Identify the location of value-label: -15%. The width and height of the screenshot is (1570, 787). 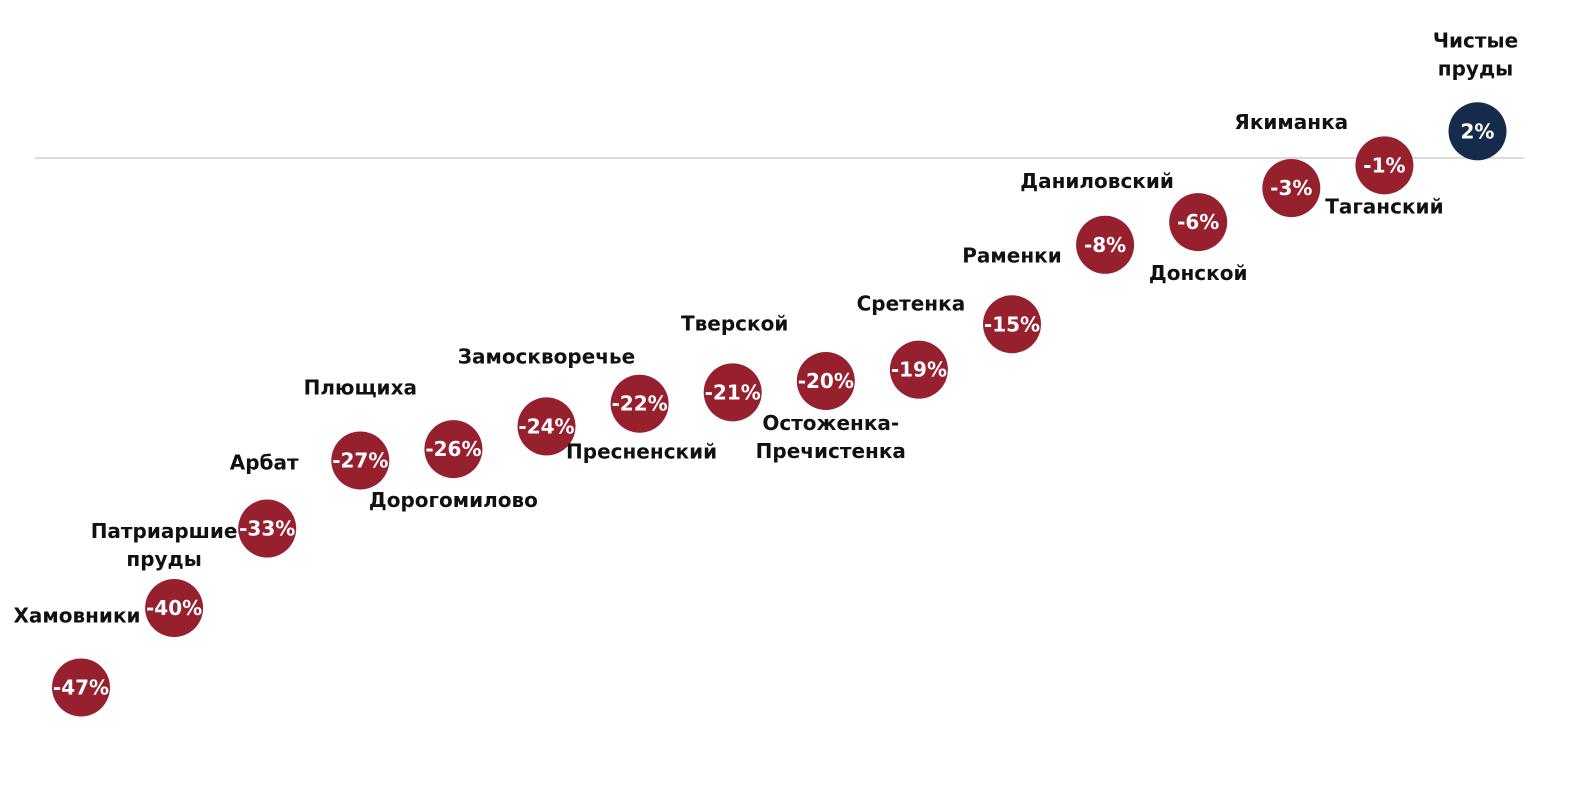
(1012, 324).